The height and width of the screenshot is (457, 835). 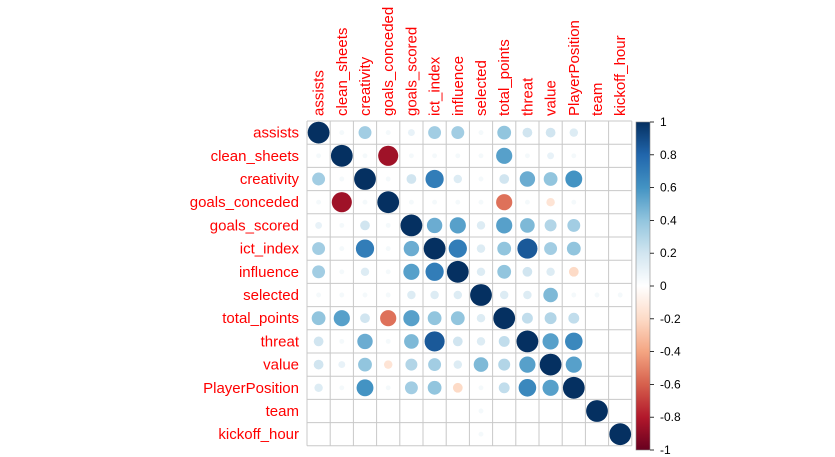 What do you see at coordinates (388, 225) in the screenshot?
I see `corr-circle-goals_scored-goals_conceded` at bounding box center [388, 225].